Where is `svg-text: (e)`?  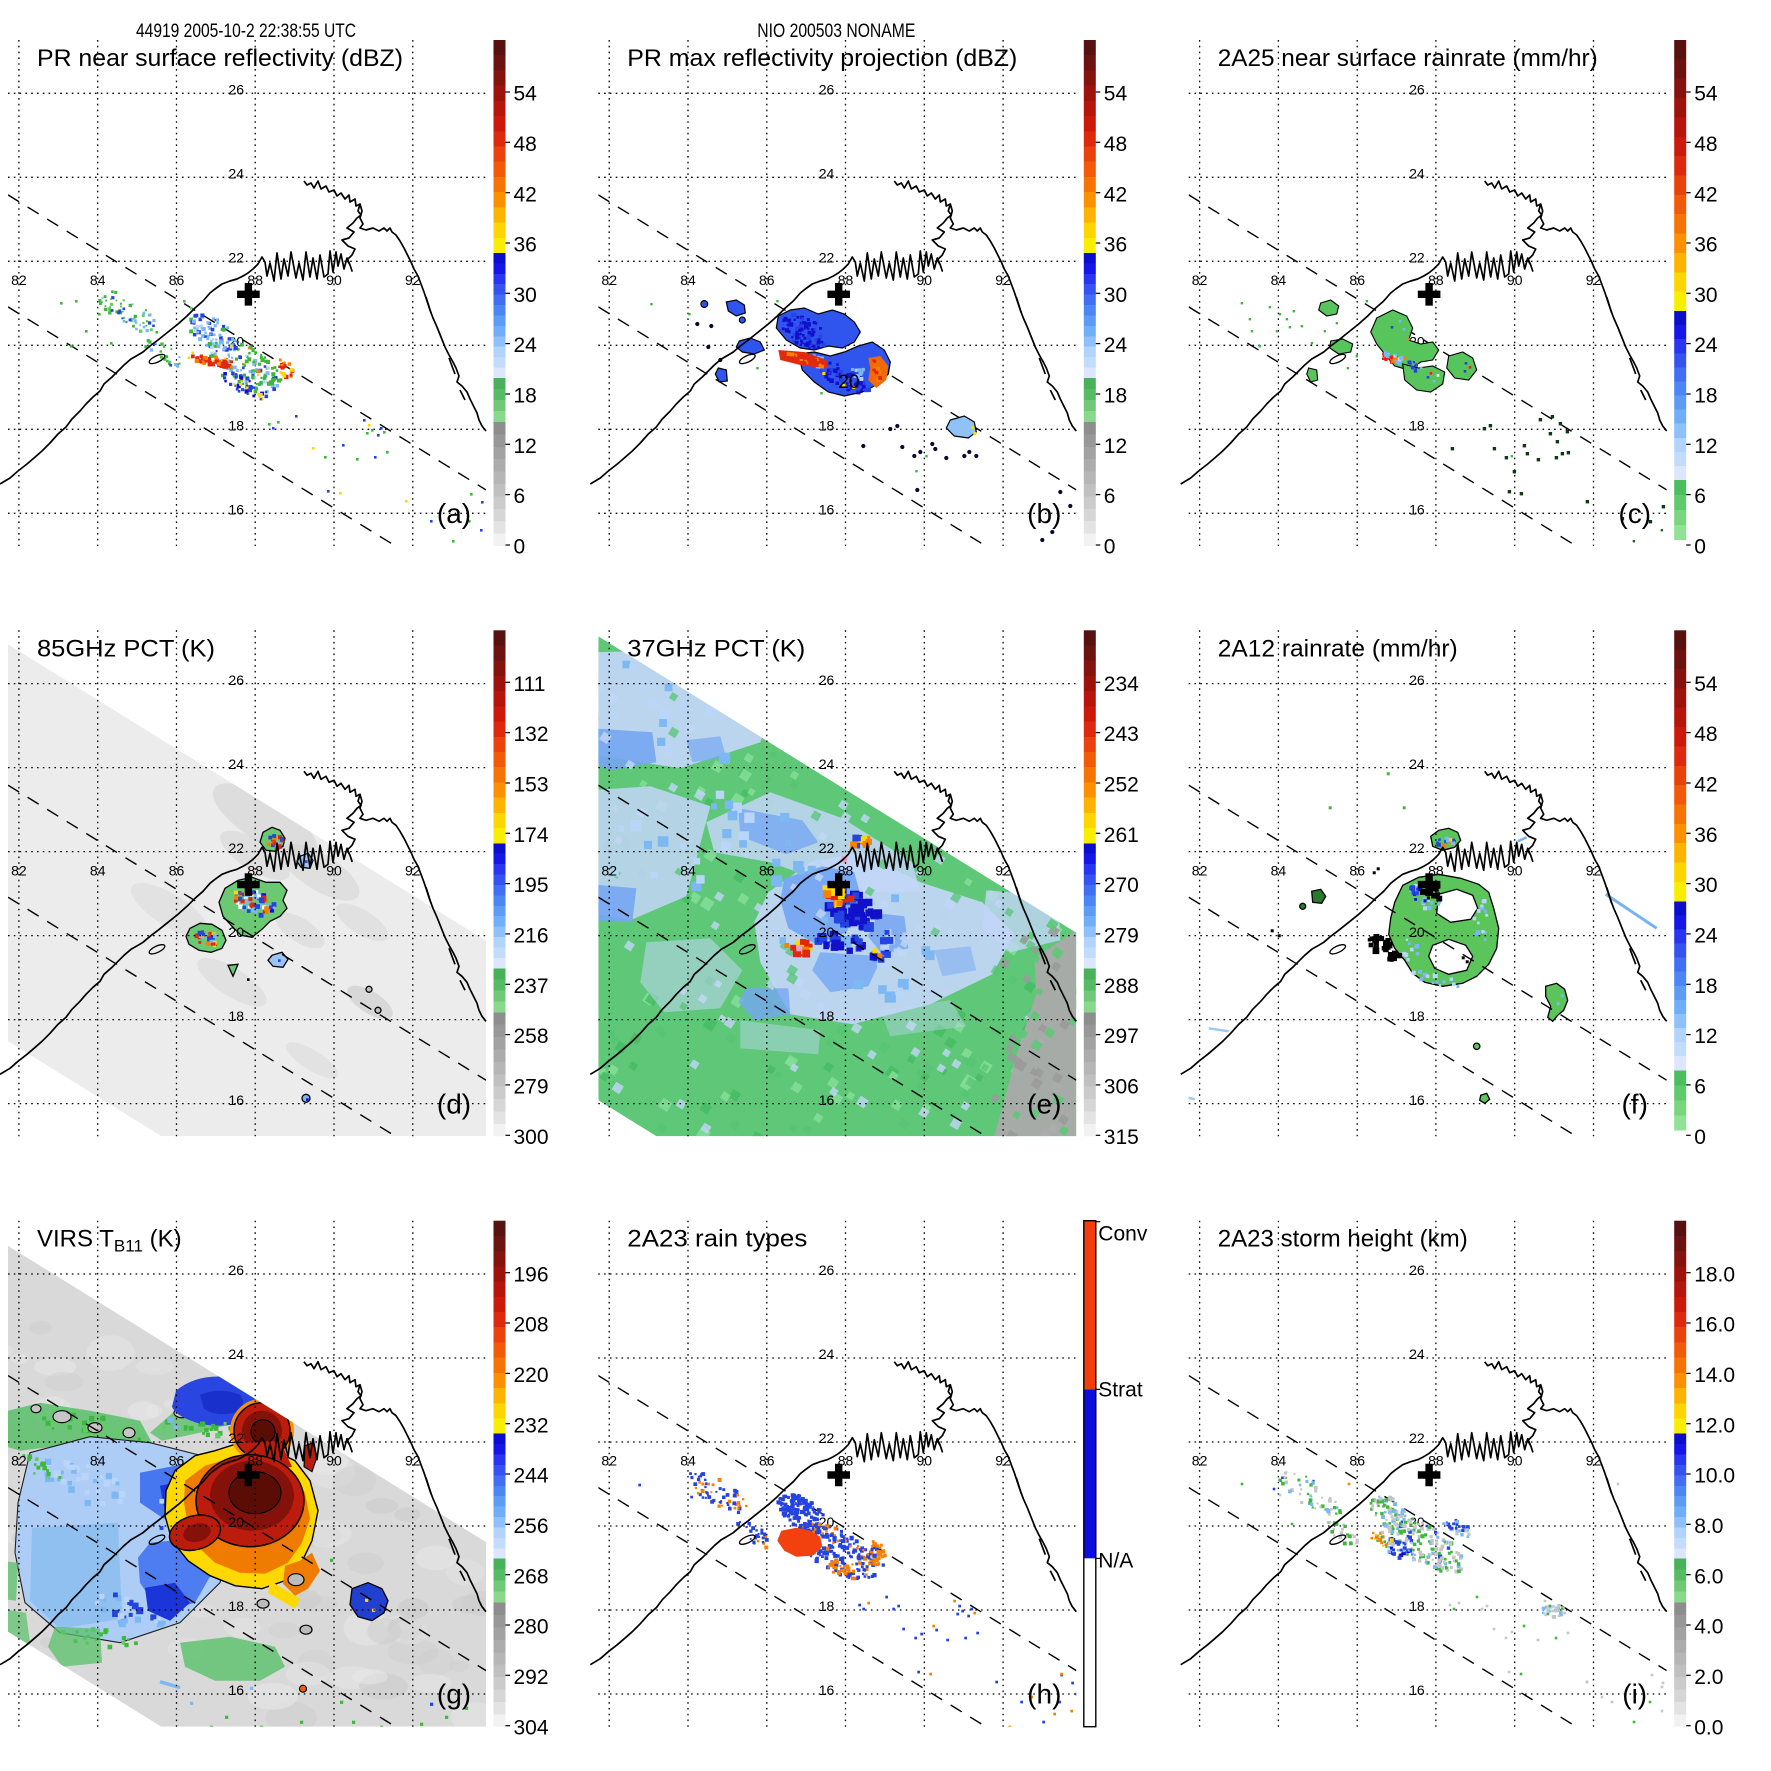 svg-text: (e) is located at coordinates (1044, 1103).